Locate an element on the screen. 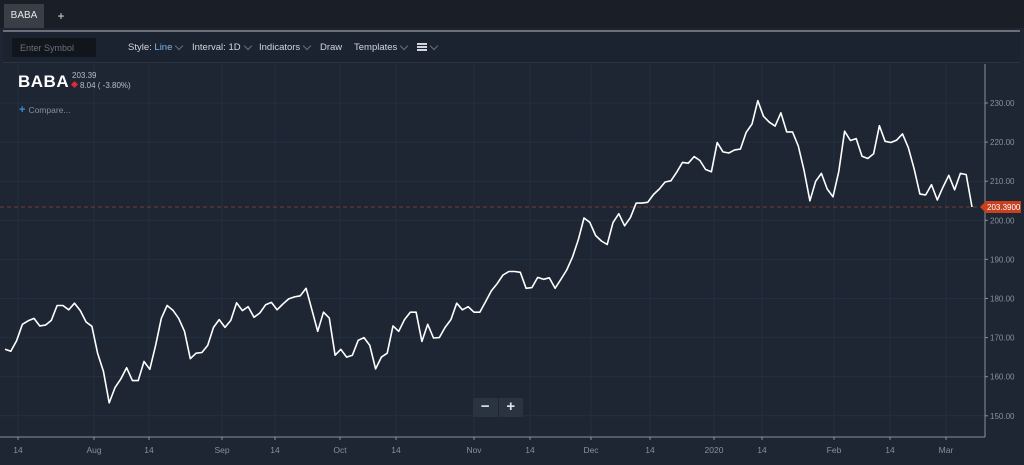  interval-value: 1D is located at coordinates (234, 47).